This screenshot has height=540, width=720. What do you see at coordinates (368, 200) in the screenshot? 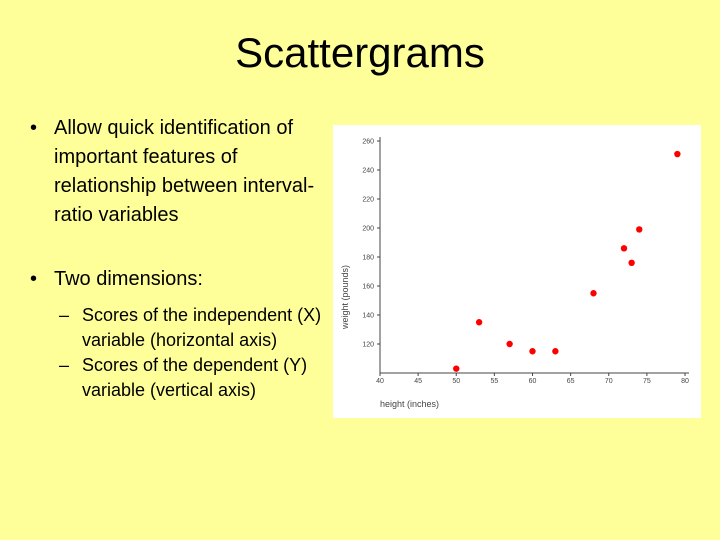
I see `y-tick-label: 220` at bounding box center [368, 200].